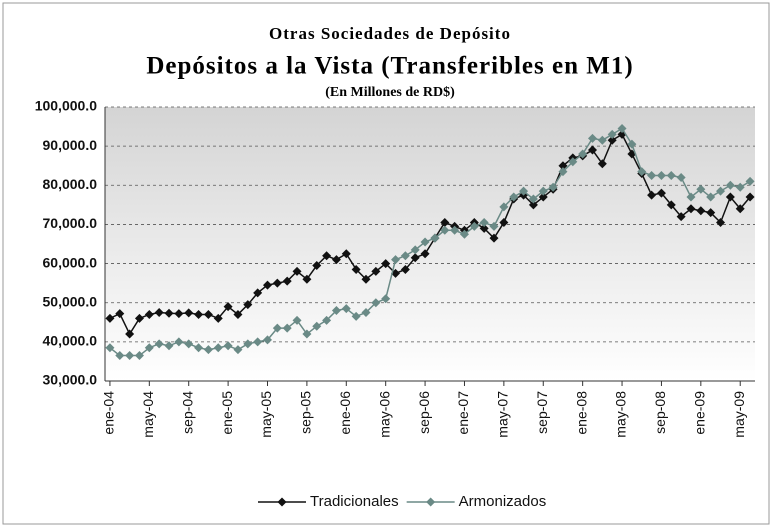 Image resolution: width=777 pixels, height=529 pixels. I want to click on x-tick-label: sep-05, so click(306, 412).